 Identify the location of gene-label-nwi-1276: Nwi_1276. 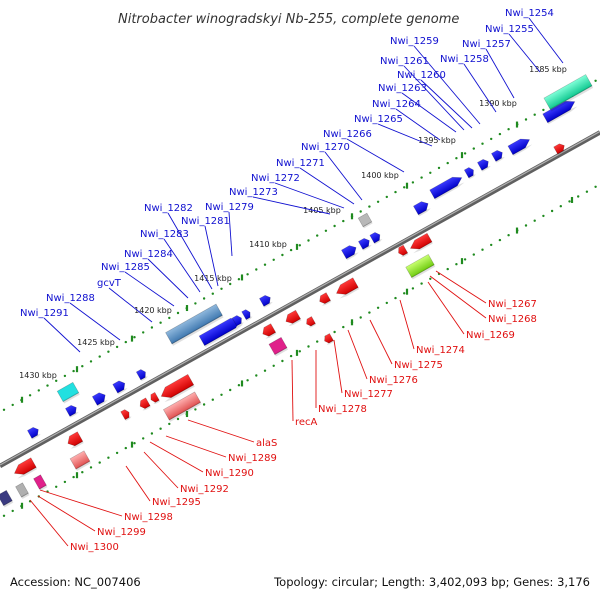
(393, 380).